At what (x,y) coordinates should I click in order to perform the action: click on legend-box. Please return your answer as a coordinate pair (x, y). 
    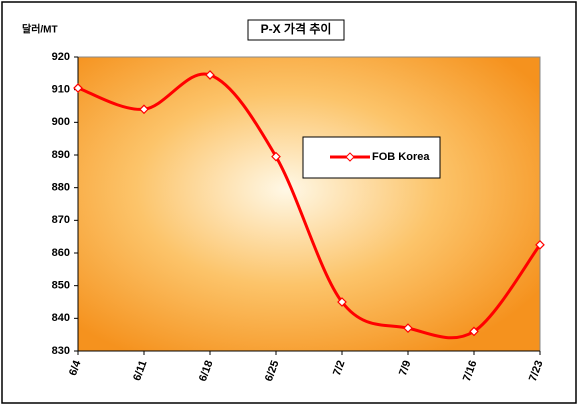
    Looking at the image, I should click on (371, 157).